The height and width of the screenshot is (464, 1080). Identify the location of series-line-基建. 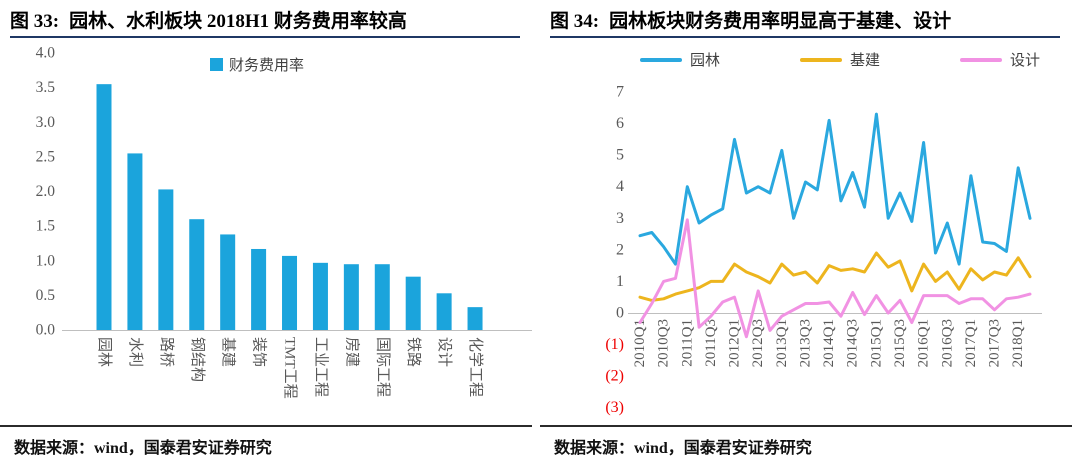
(835, 276).